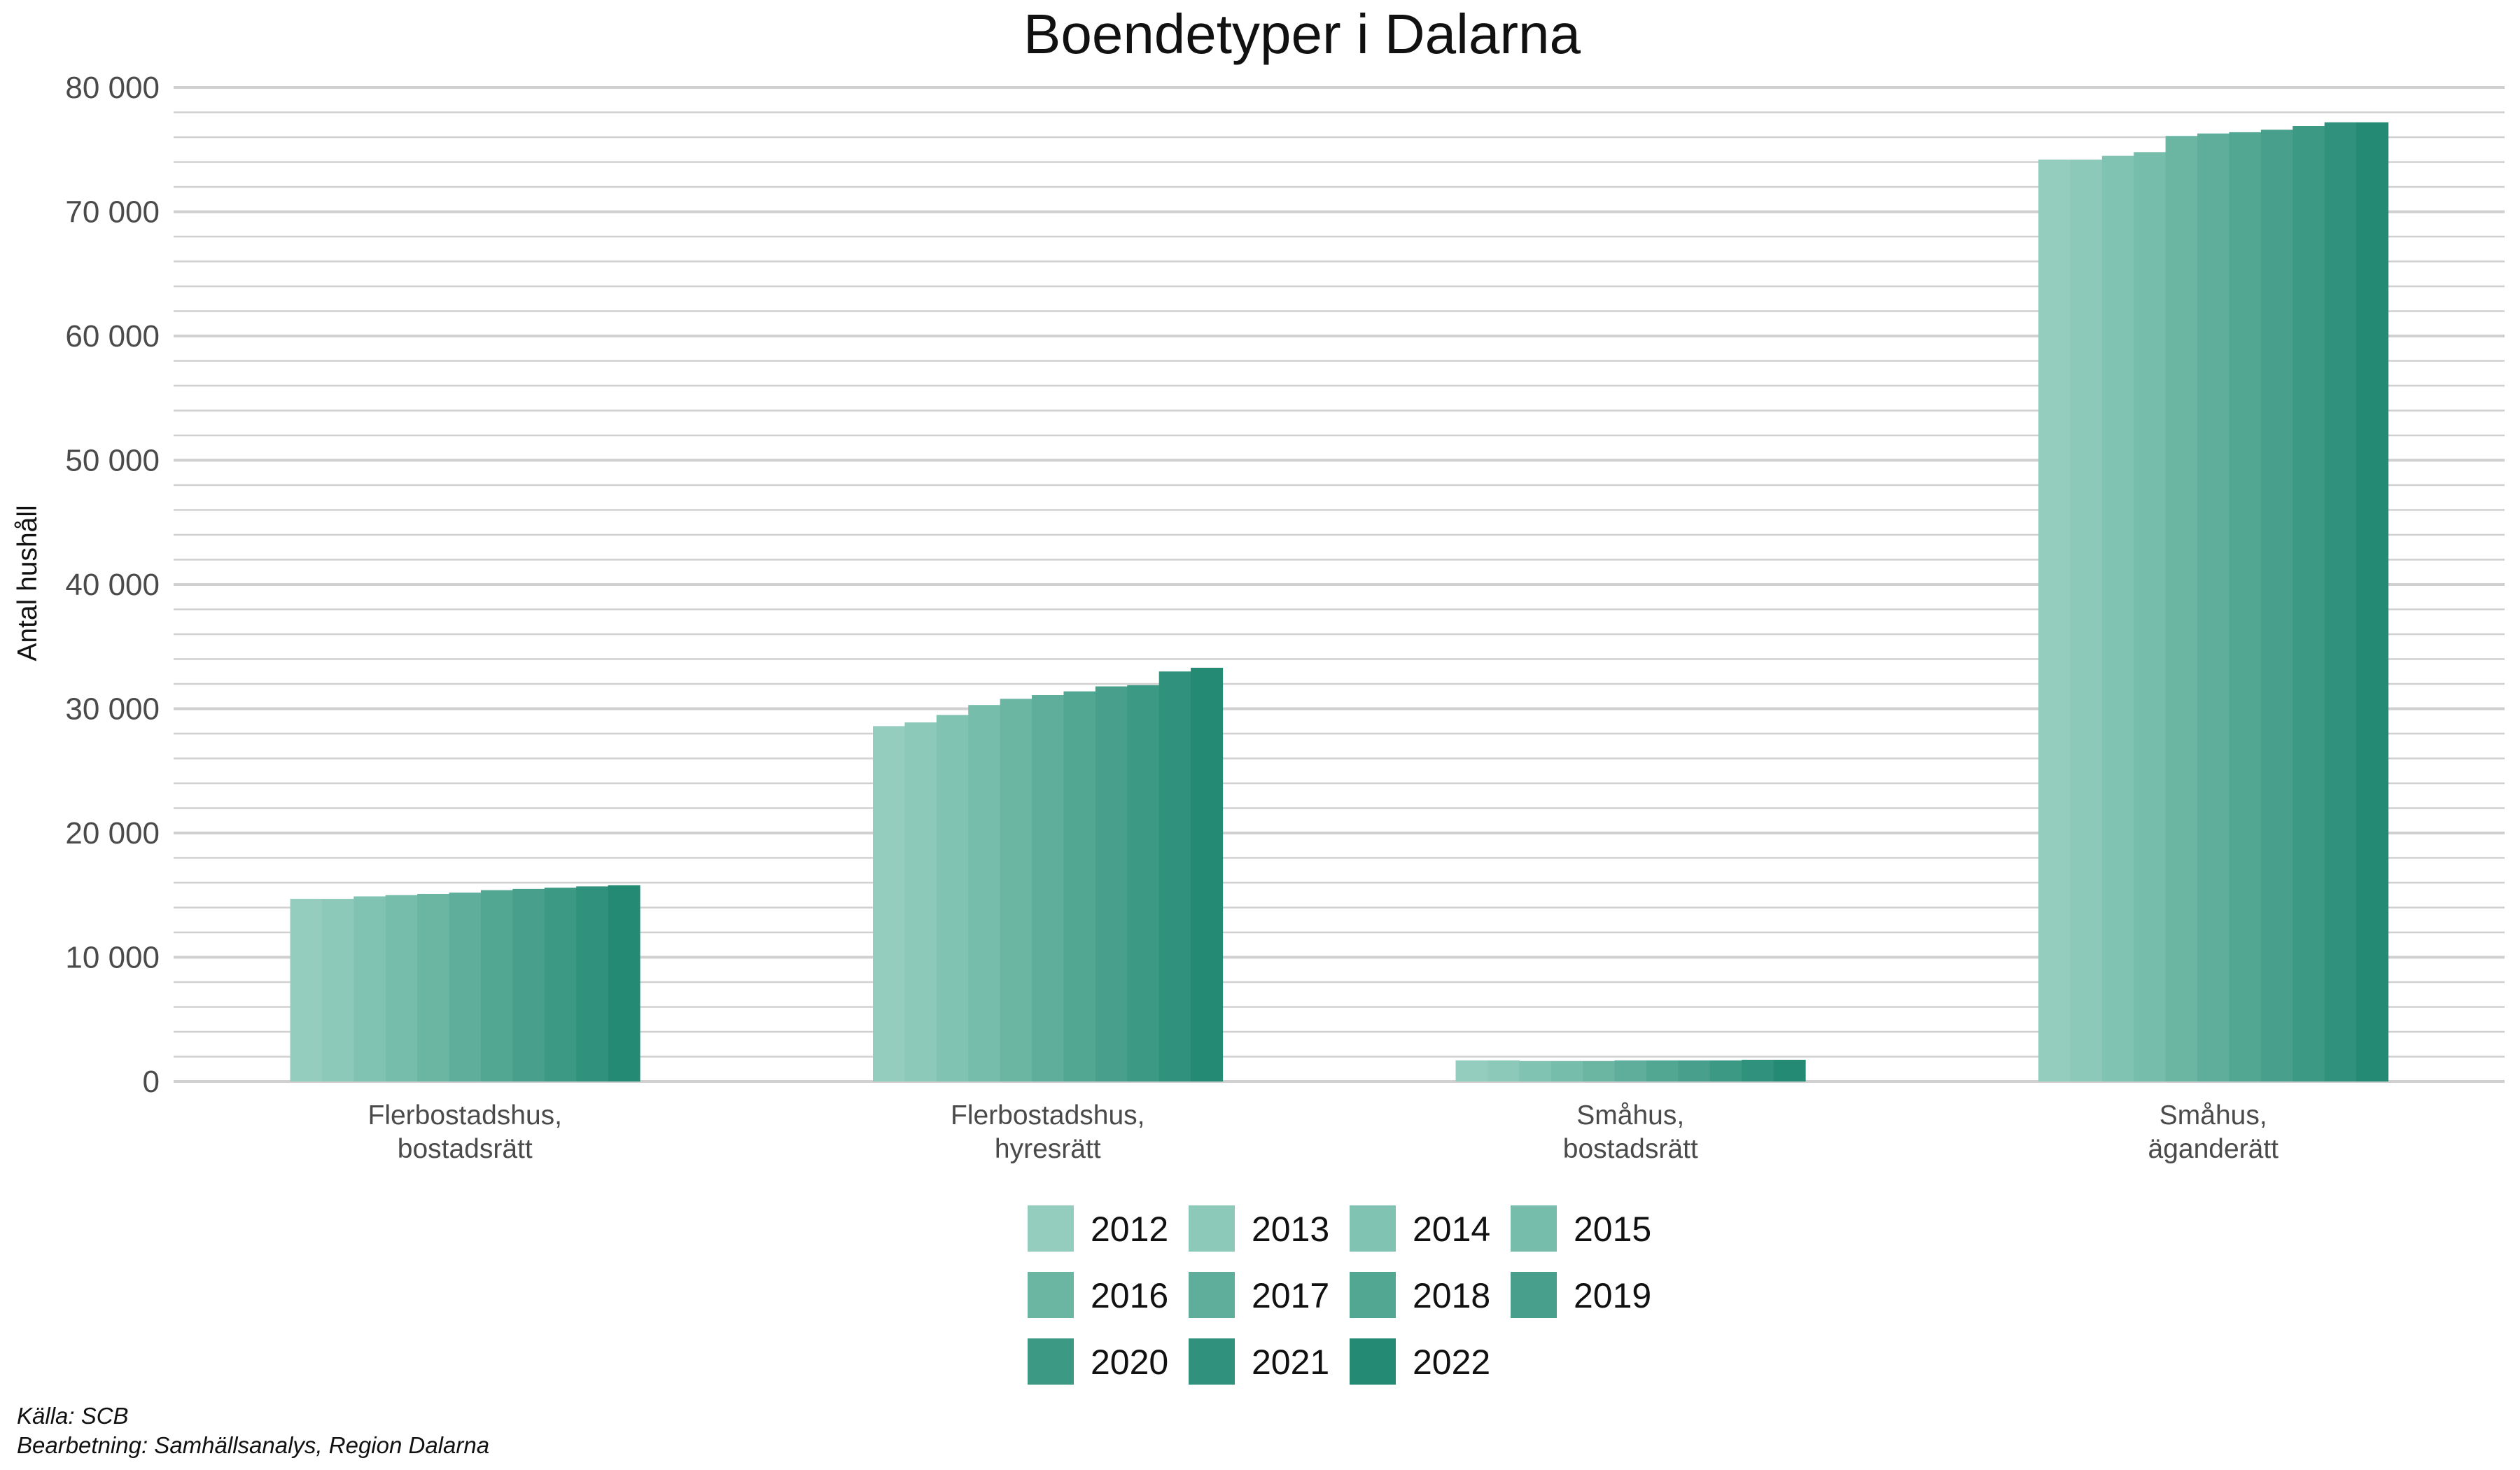 The image size is (2520, 1470). I want to click on legend-label: 2014, so click(1451, 1229).